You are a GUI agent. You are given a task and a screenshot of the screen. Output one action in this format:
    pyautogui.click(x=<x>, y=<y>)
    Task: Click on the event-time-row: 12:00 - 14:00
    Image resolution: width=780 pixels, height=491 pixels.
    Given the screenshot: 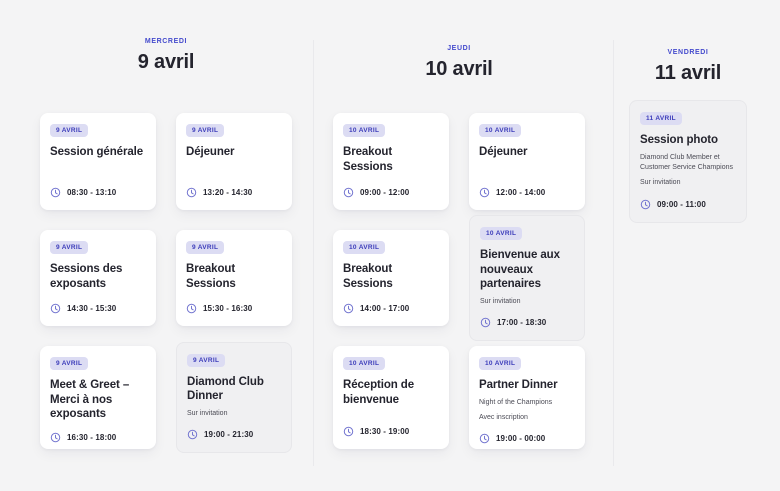 What is the action you would take?
    pyautogui.click(x=527, y=187)
    